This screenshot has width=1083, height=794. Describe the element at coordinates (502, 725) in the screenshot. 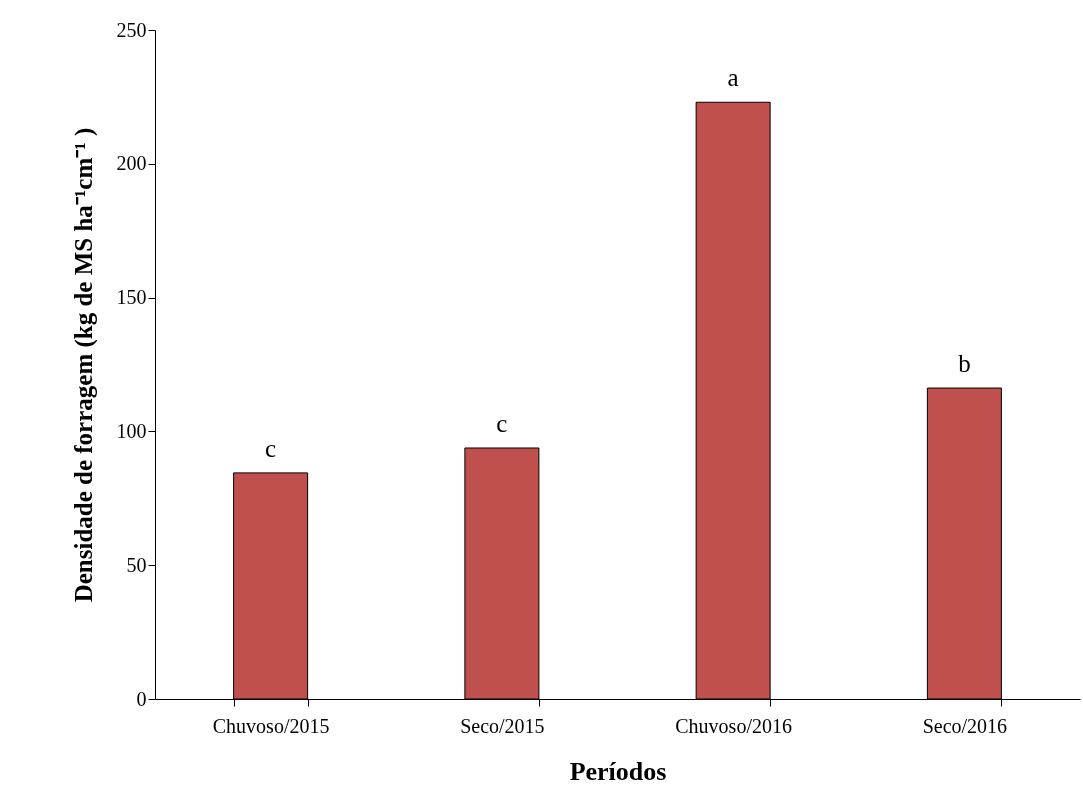

I see `x-tick-label: Seco/2015` at that location.